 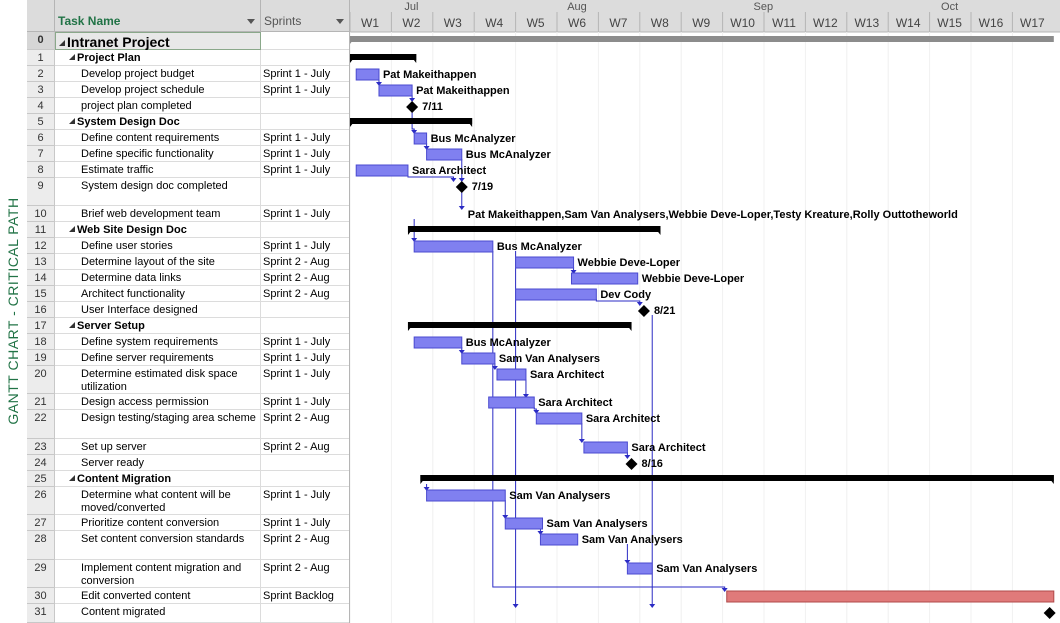 I want to click on task-name-cell: Design access permission, so click(x=158, y=402).